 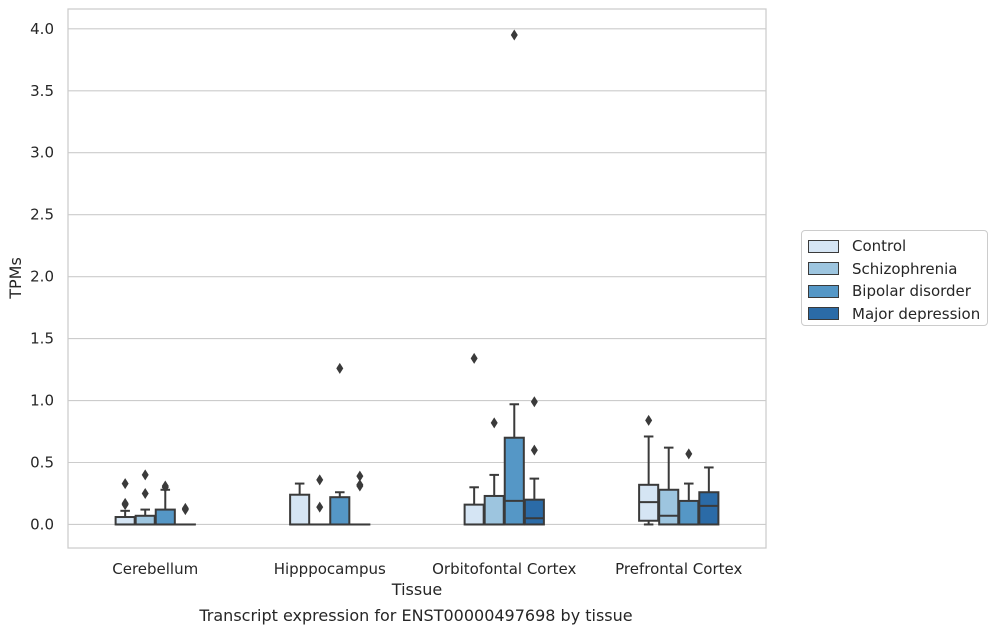 I want to click on legend-item-schizophrenia: Schizophrenia, so click(x=897, y=269).